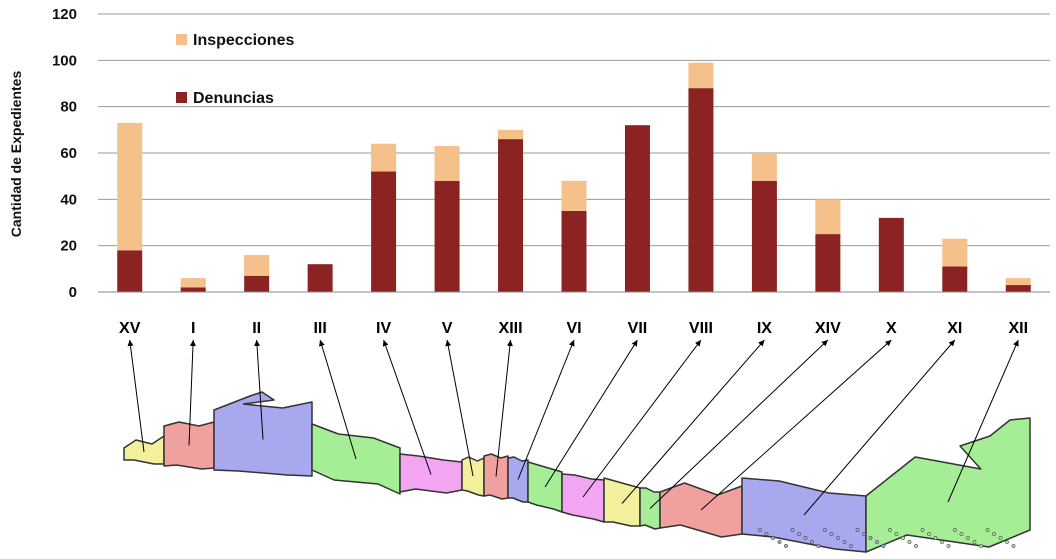 The width and height of the screenshot is (1056, 559). I want to click on pointer-arrow-iv, so click(407, 407).